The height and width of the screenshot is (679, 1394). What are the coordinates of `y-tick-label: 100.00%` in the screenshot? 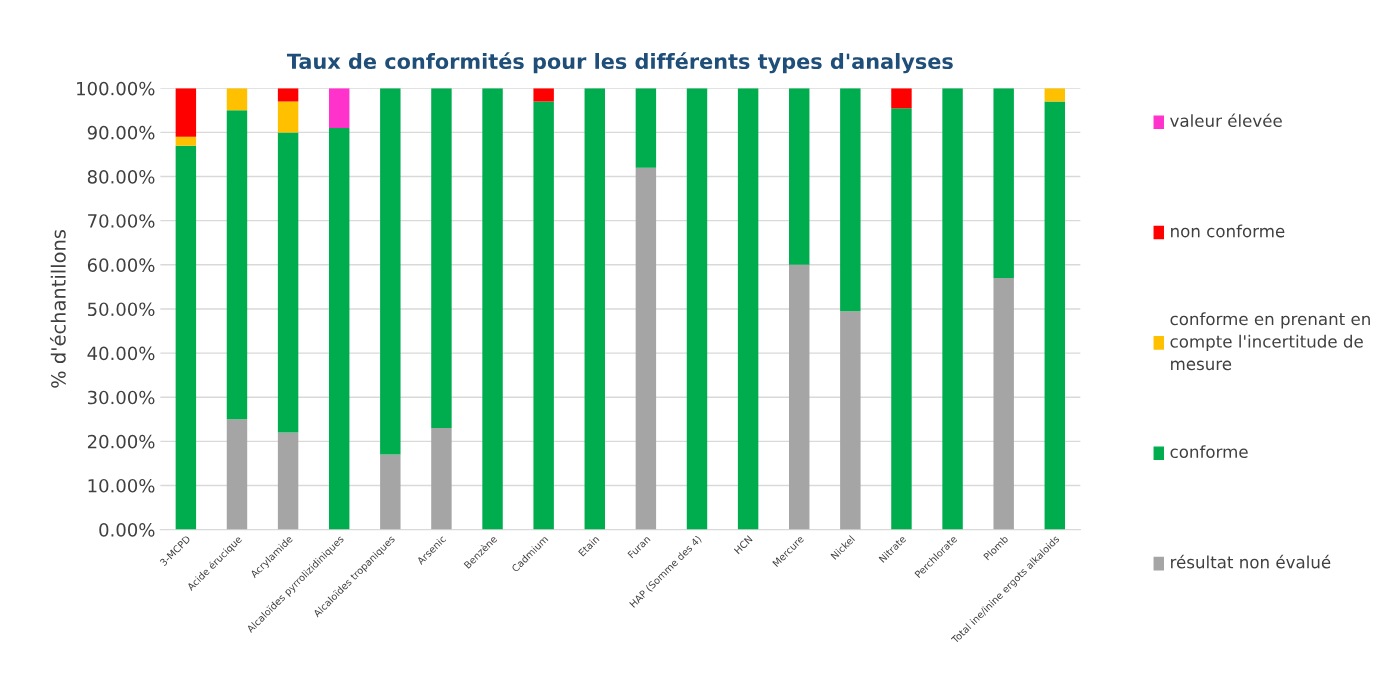 It's located at (116, 88).